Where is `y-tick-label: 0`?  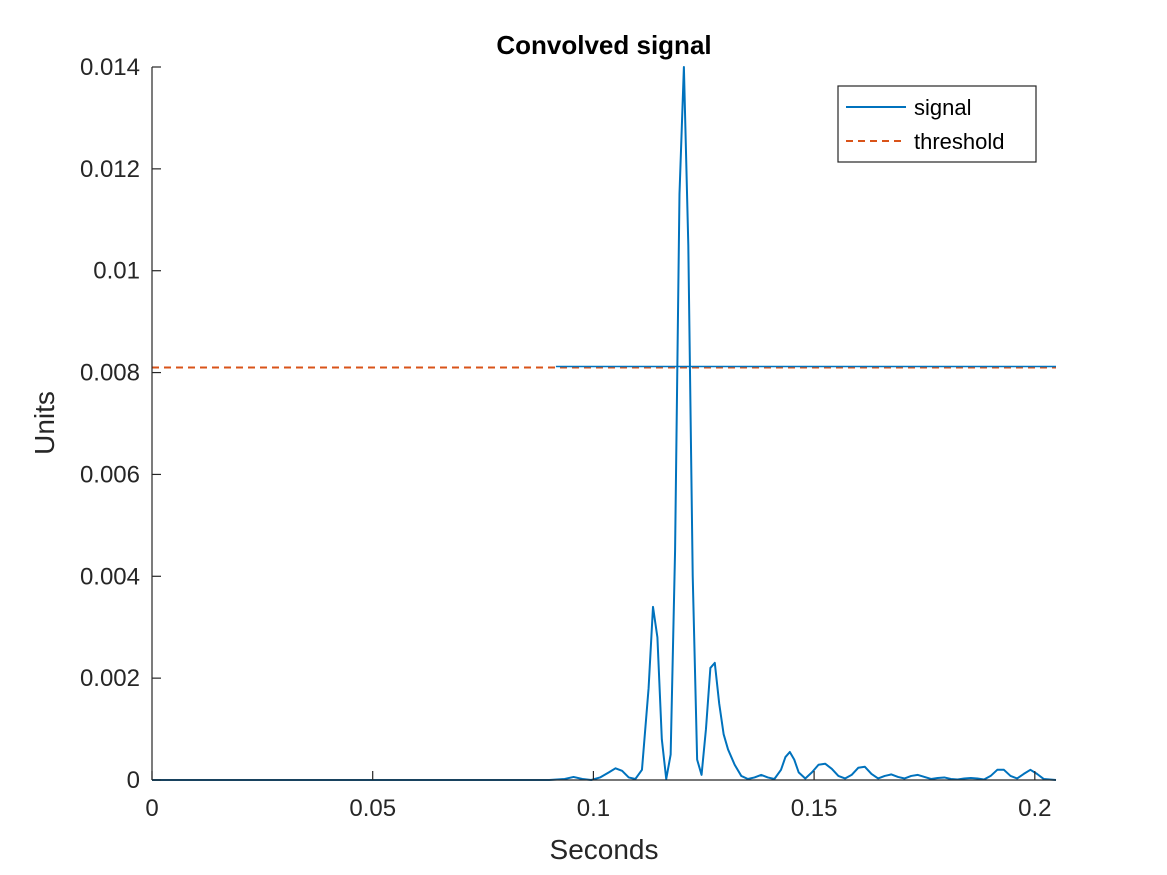
y-tick-label: 0 is located at coordinates (133, 780).